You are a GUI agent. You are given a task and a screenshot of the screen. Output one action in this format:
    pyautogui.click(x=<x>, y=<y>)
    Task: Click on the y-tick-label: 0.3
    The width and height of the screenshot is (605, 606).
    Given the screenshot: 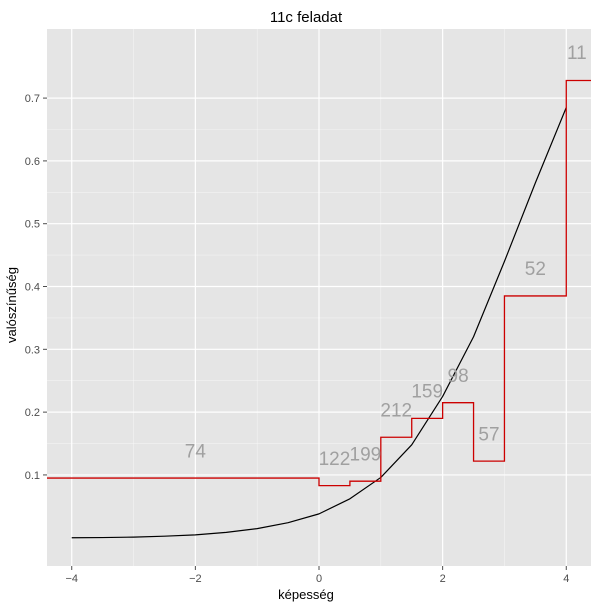 What is the action you would take?
    pyautogui.click(x=32, y=350)
    